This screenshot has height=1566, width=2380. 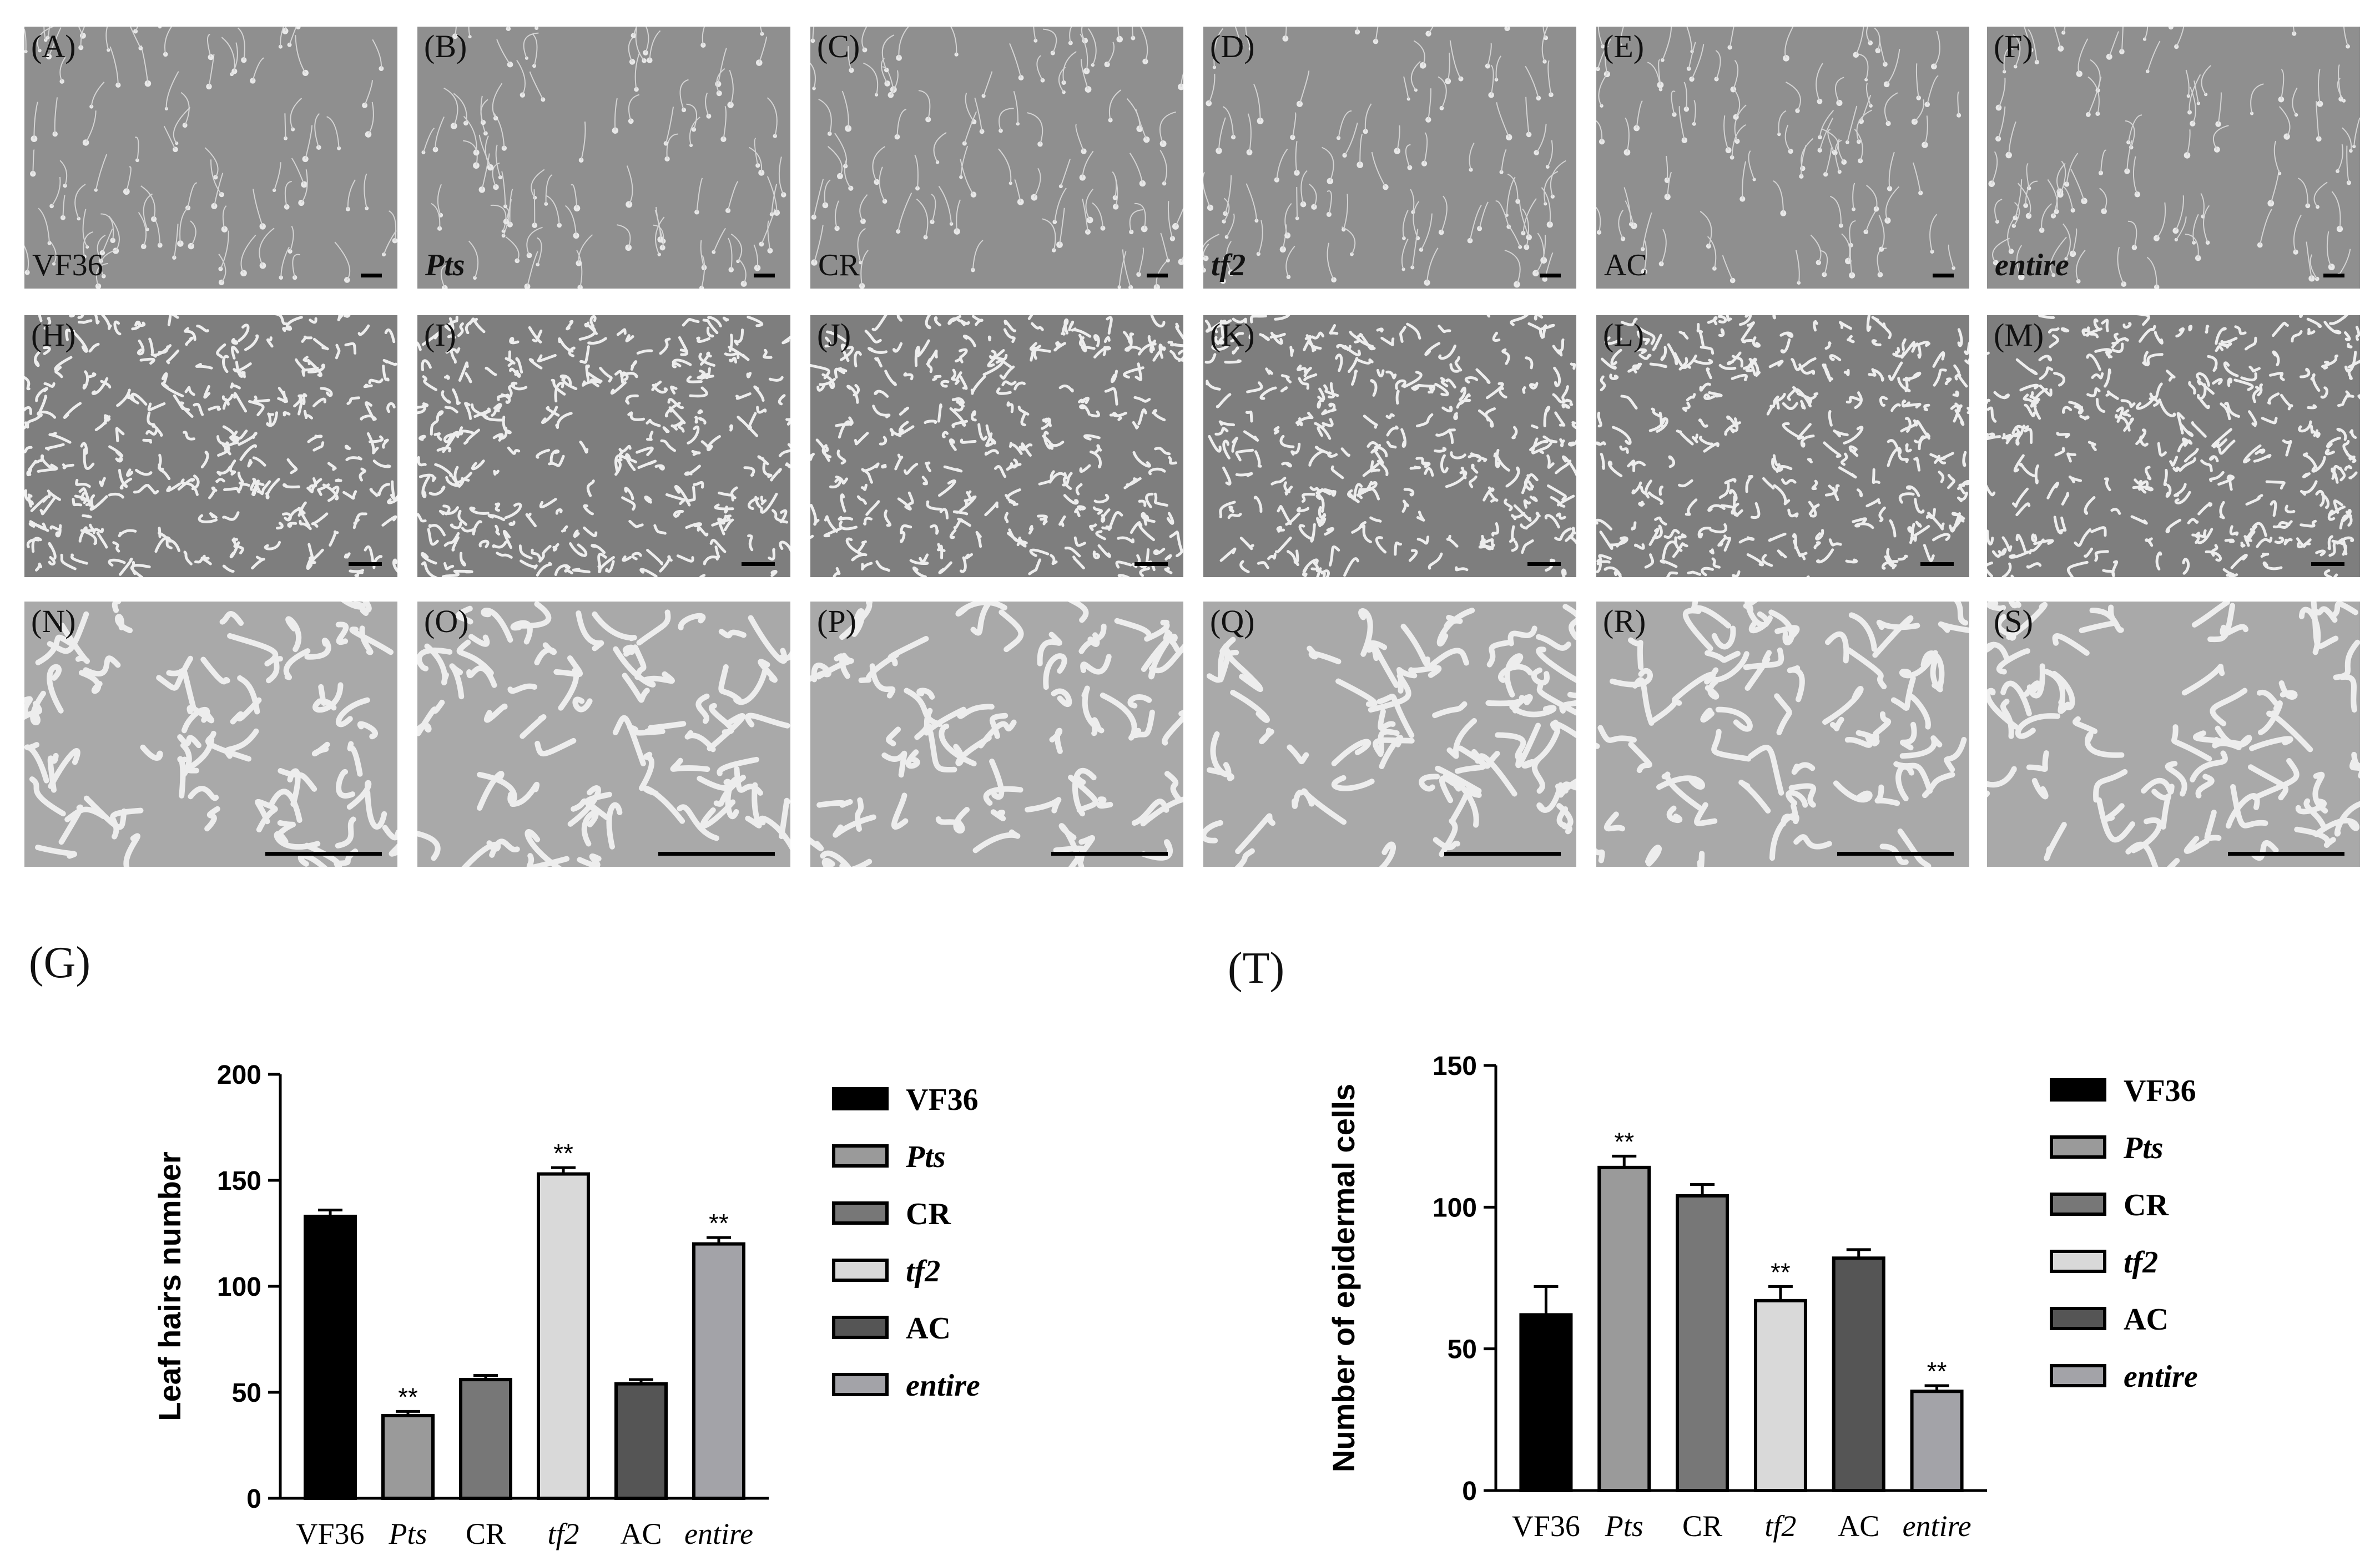 What do you see at coordinates (838, 46) in the screenshot?
I see `panel-label: (C)` at bounding box center [838, 46].